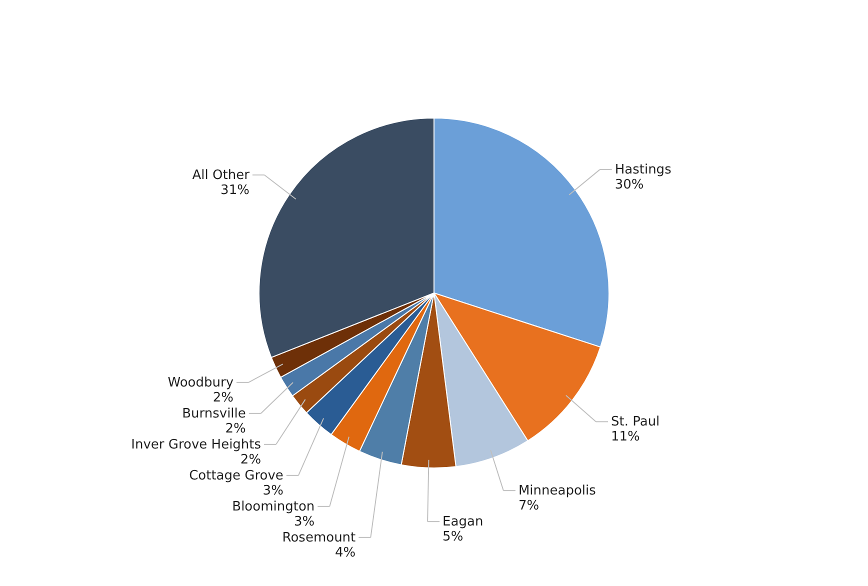 The height and width of the screenshot is (586, 868). Describe the element at coordinates (629, 185) in the screenshot. I see `data-label: 30%` at that location.